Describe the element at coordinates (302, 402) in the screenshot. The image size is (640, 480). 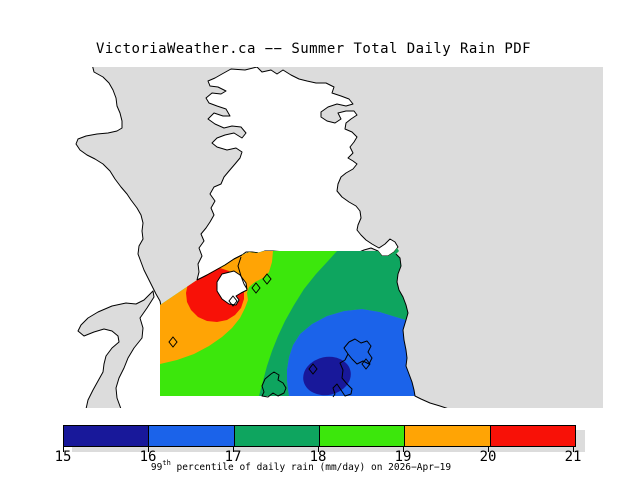
I see `south-shore-strip` at that location.